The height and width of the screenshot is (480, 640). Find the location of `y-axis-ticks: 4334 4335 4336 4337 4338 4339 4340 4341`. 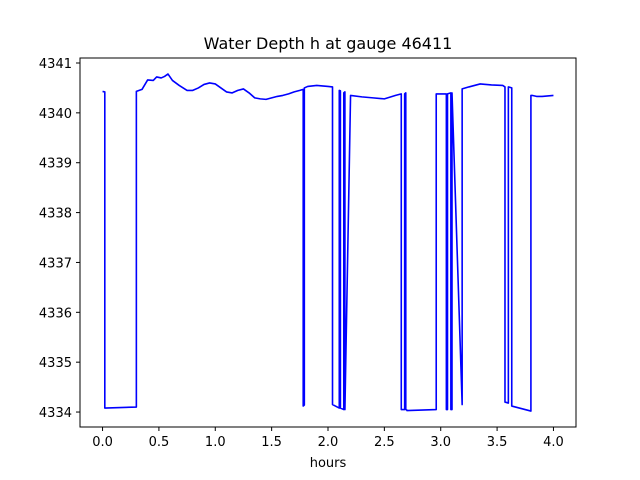

y-axis-ticks: 4334 4335 4336 4337 4338 4339 4340 4341 is located at coordinates (59, 239).